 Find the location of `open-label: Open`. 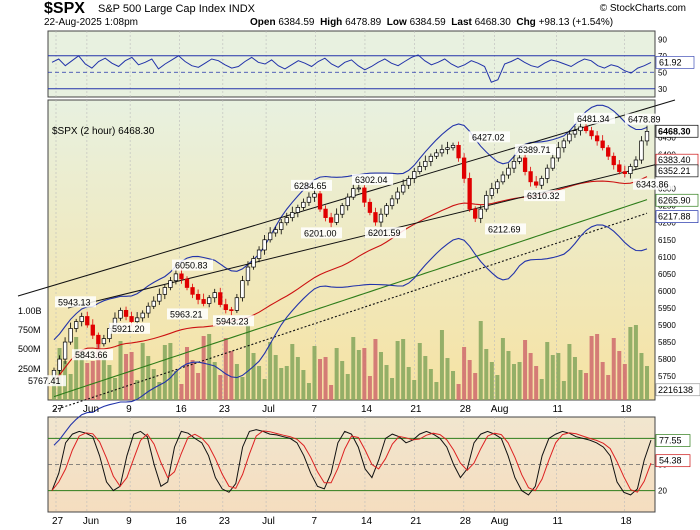

open-label: Open is located at coordinates (263, 22).